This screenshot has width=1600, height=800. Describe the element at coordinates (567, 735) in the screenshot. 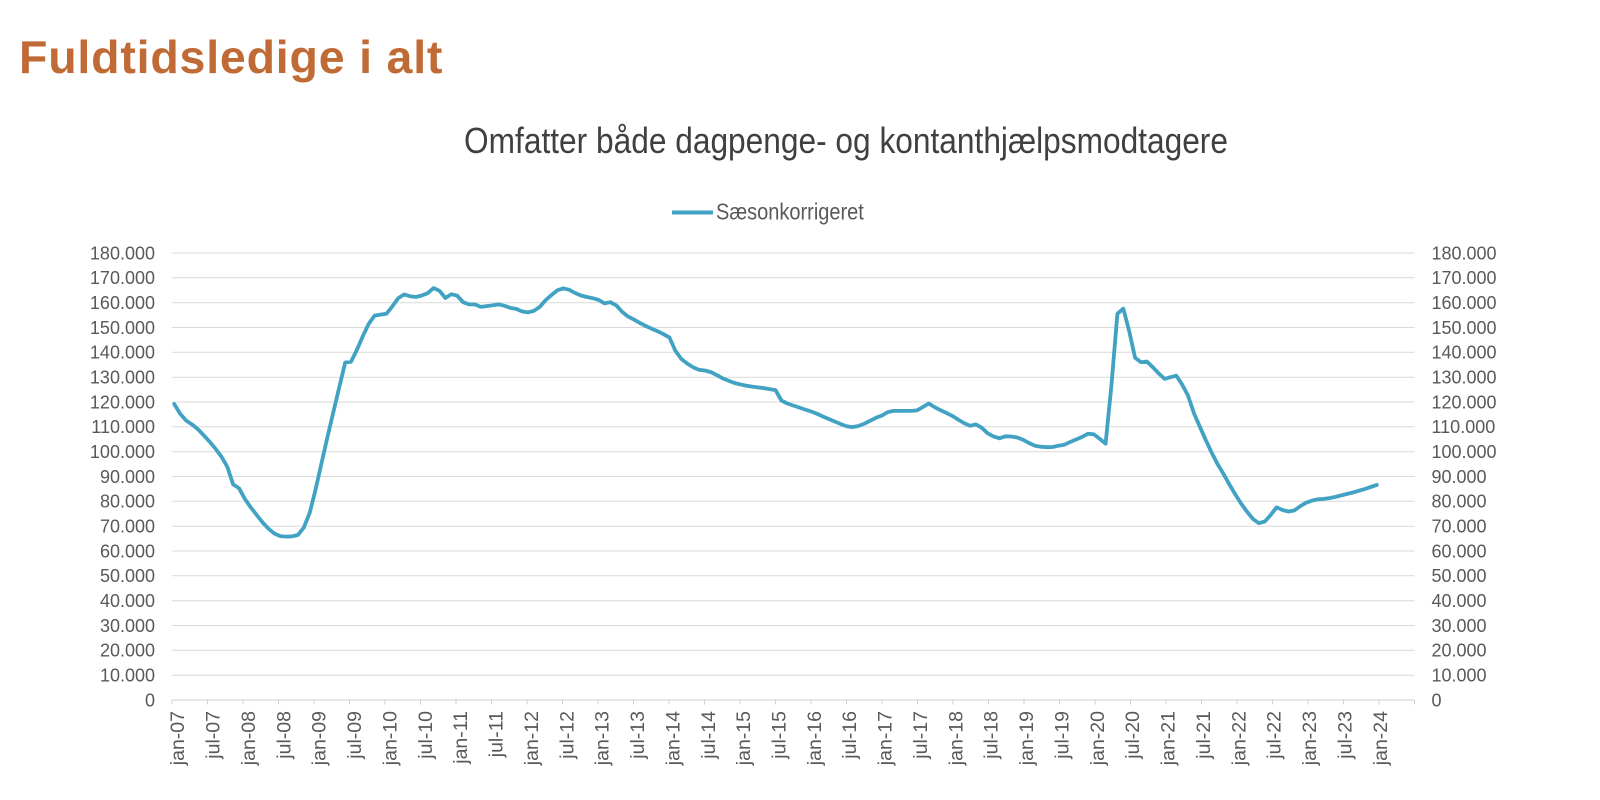

I see `svg-text: jul-12` at that location.